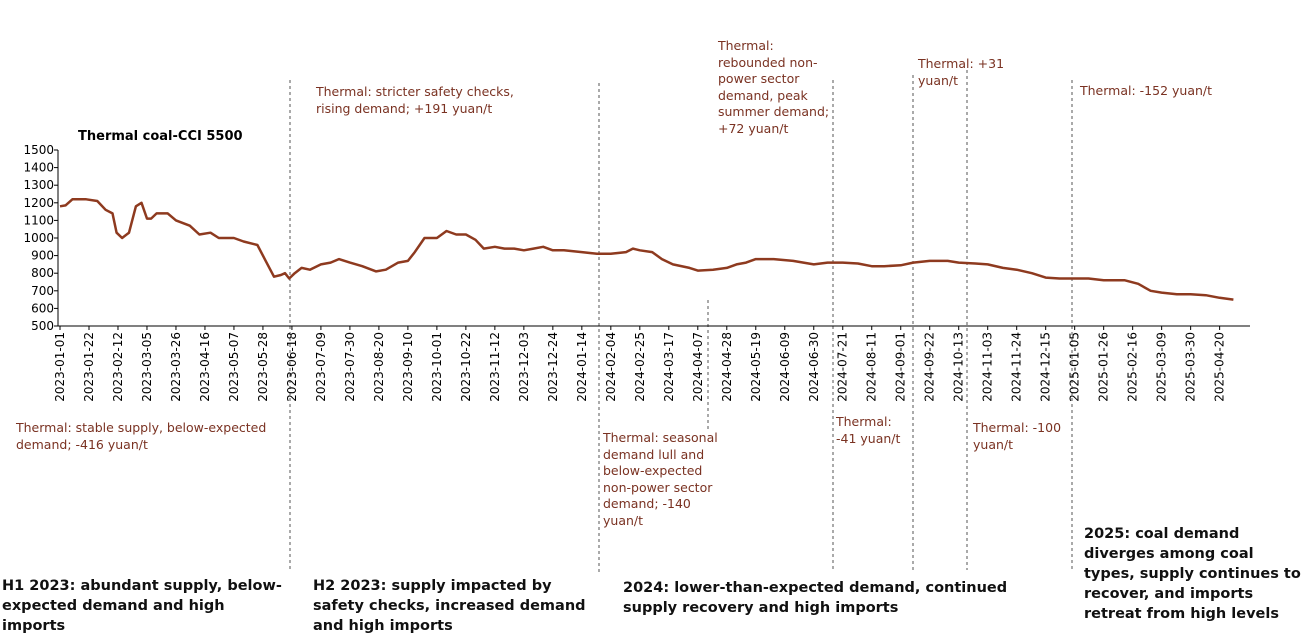 The image size is (1308, 636). I want to click on x-tick-label: 2025-04-20, so click(1220, 367).